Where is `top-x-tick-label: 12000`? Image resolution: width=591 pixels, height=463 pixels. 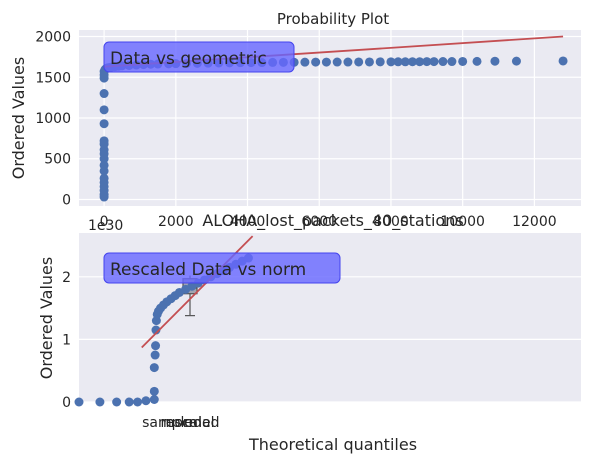
top-x-tick-label: 12000 is located at coordinates (534, 222).